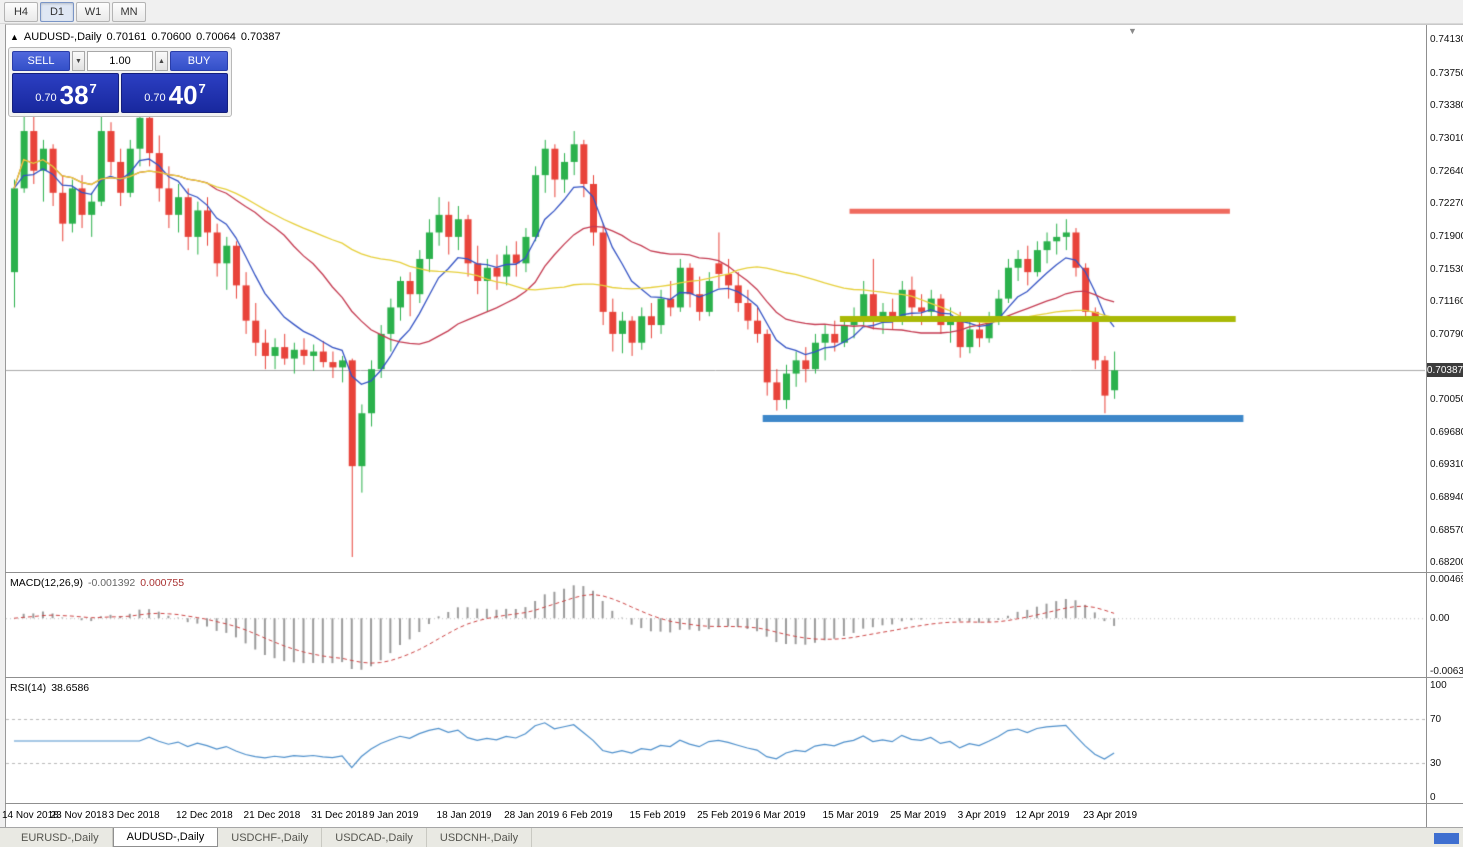 Image resolution: width=1463 pixels, height=847 pixels. I want to click on ohlc-low: 0.70064, so click(216, 37).